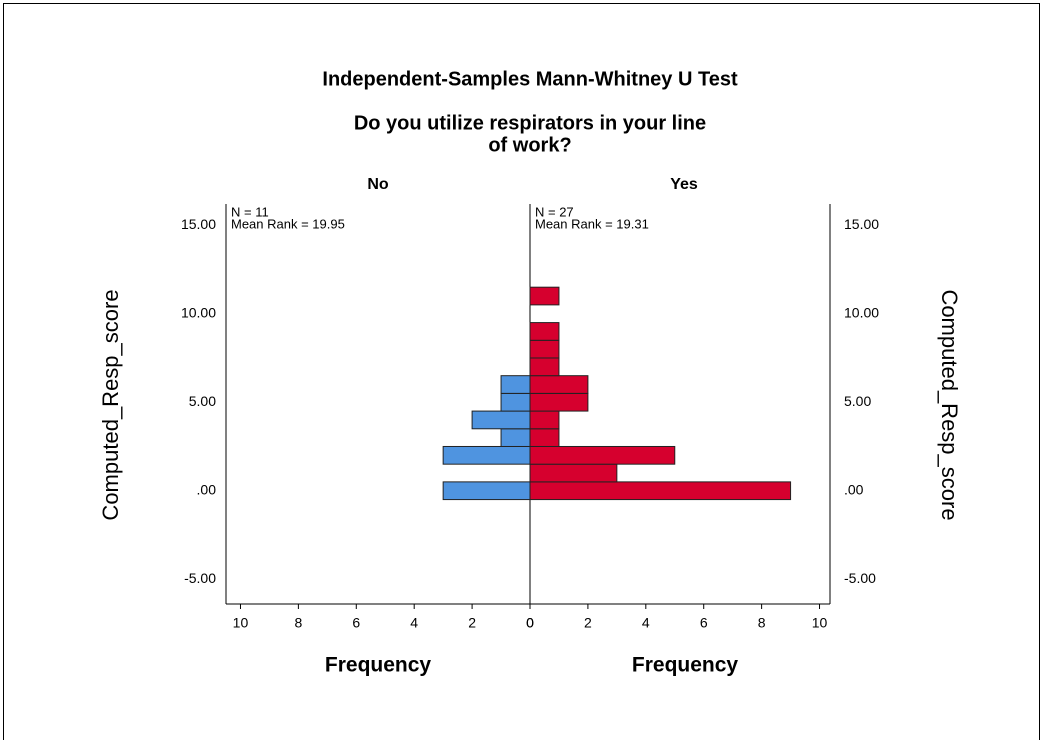  I want to click on annotation: Mean Rank = 19.95, so click(288, 223).